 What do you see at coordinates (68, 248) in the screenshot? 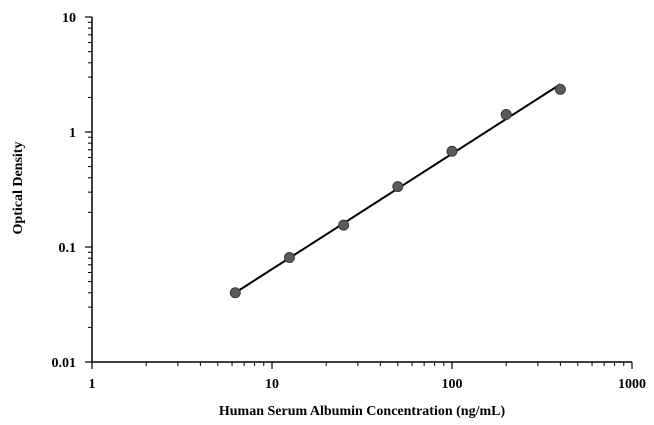
I see `y-tick-label: 0.1` at bounding box center [68, 248].